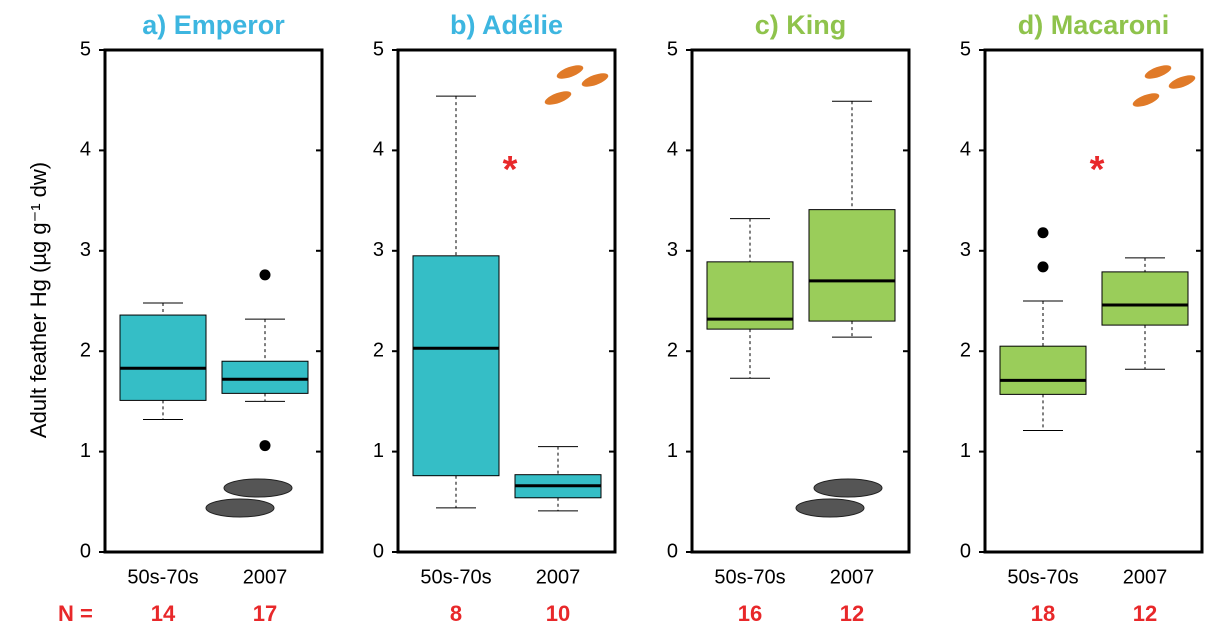 The image size is (1208, 632). I want to click on panel-title: d) Macaroni, so click(1094, 25).